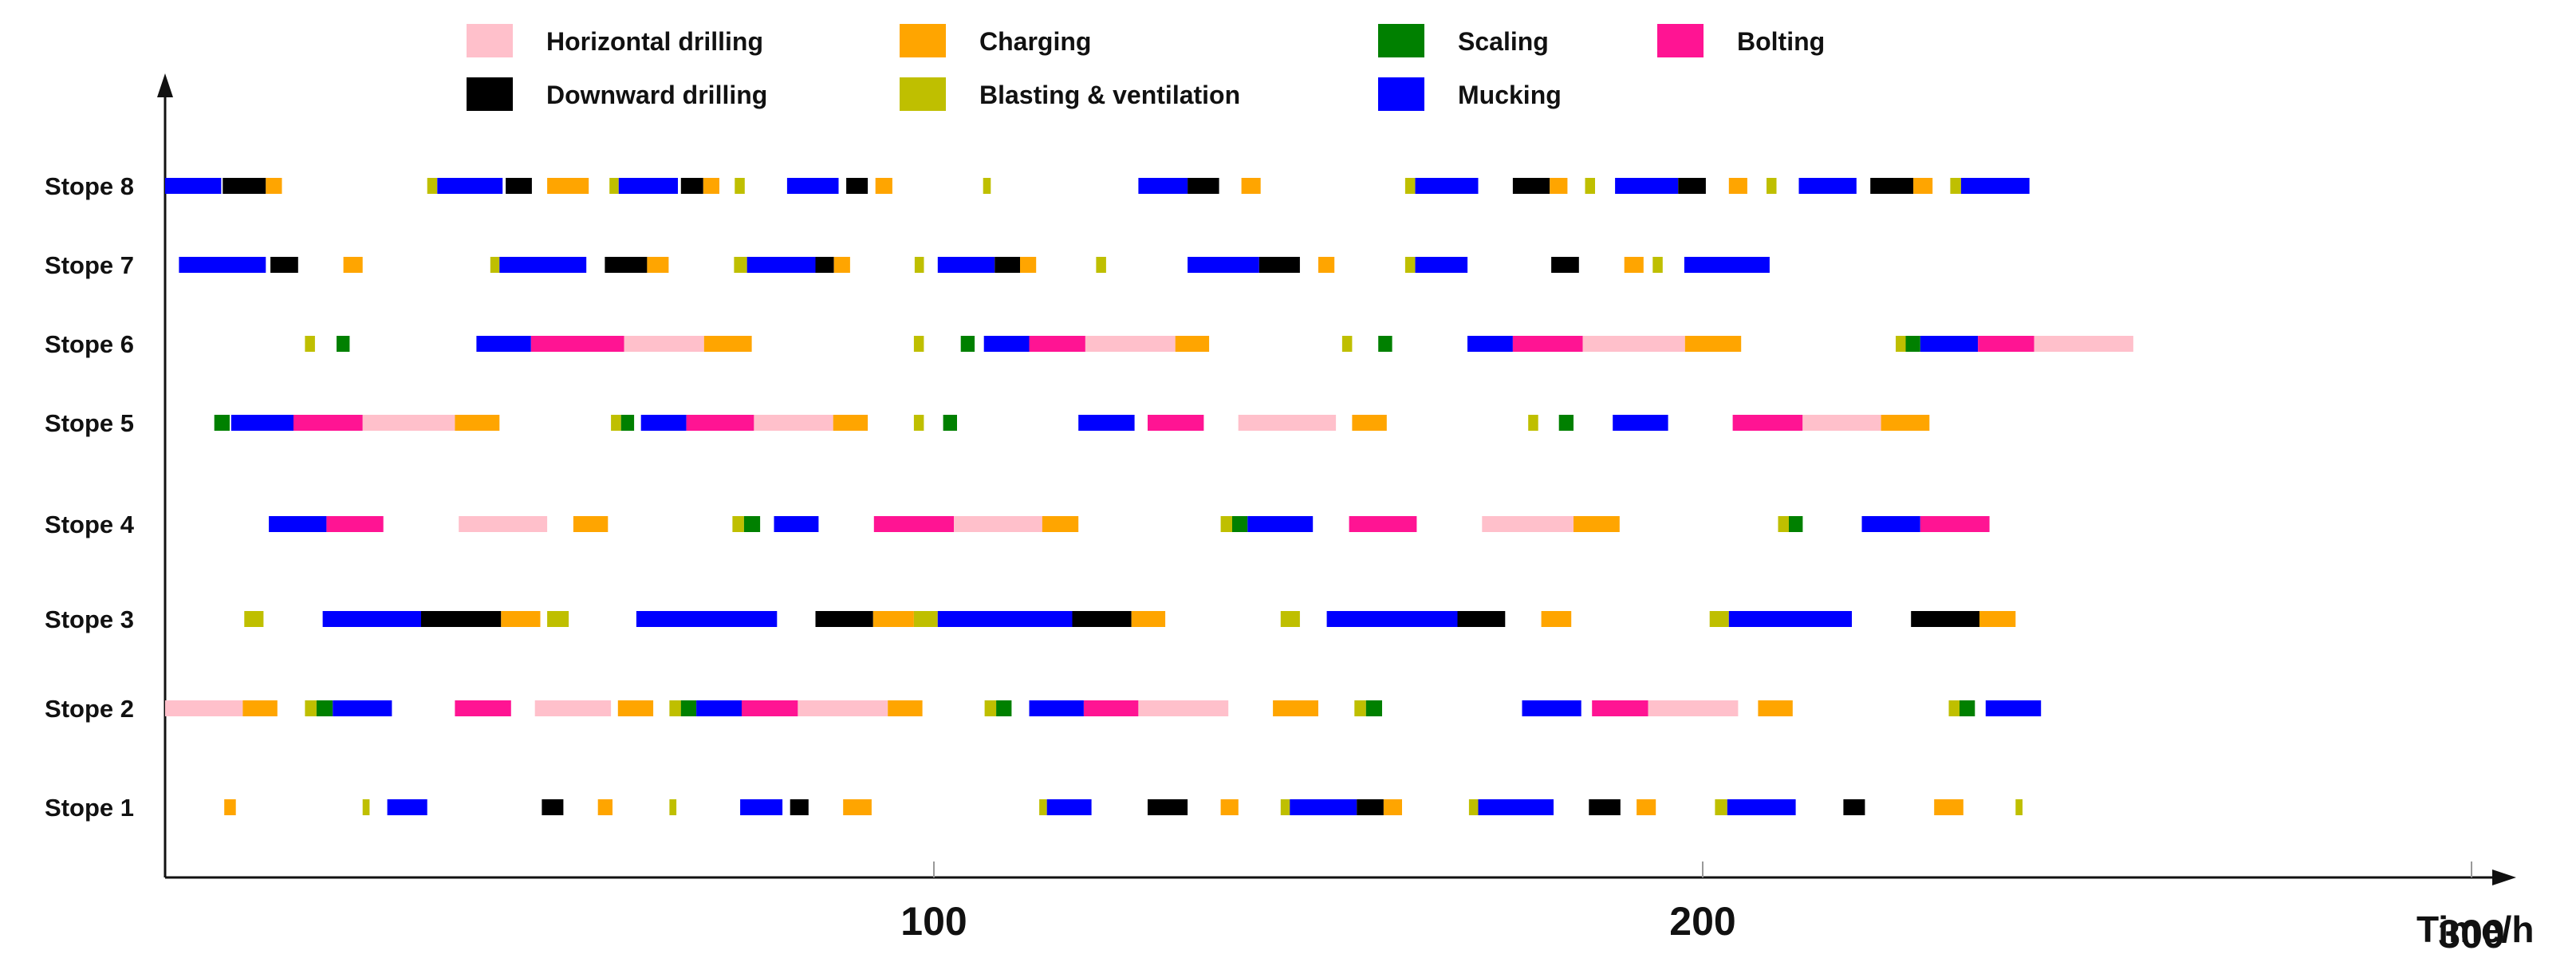  Describe the element at coordinates (1503, 41) in the screenshot. I see `legend-label-scaling: Scaling` at that location.